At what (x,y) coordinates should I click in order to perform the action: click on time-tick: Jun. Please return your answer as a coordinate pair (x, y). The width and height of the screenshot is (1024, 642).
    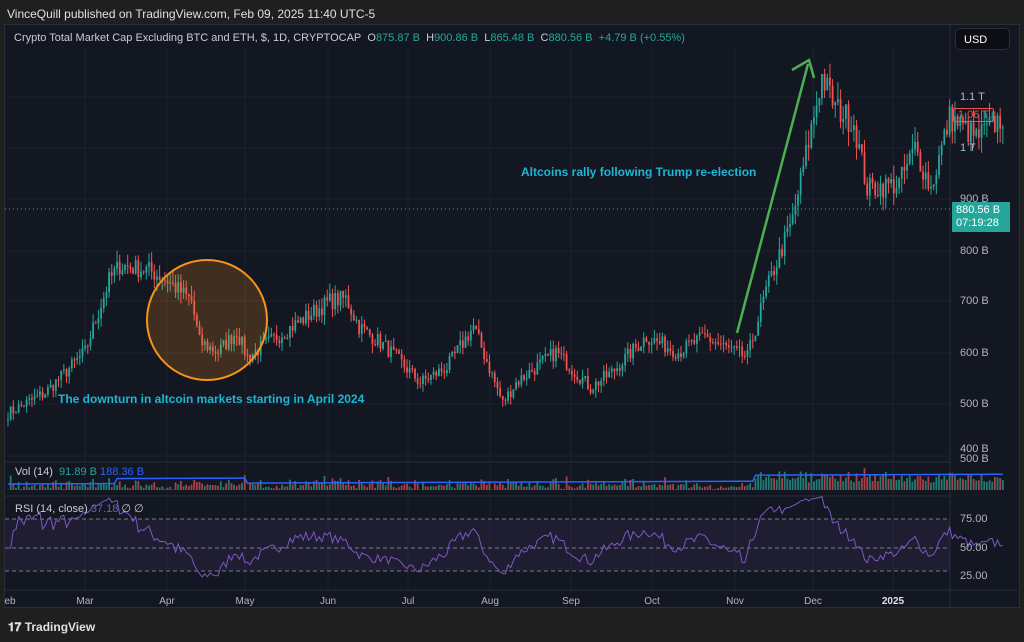
    Looking at the image, I should click on (328, 601).